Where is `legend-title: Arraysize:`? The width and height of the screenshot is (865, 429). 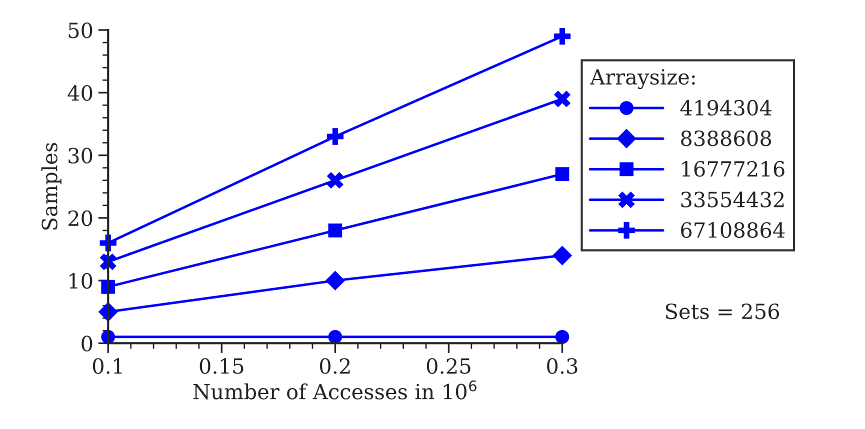 legend-title: Arraysize: is located at coordinates (642, 79).